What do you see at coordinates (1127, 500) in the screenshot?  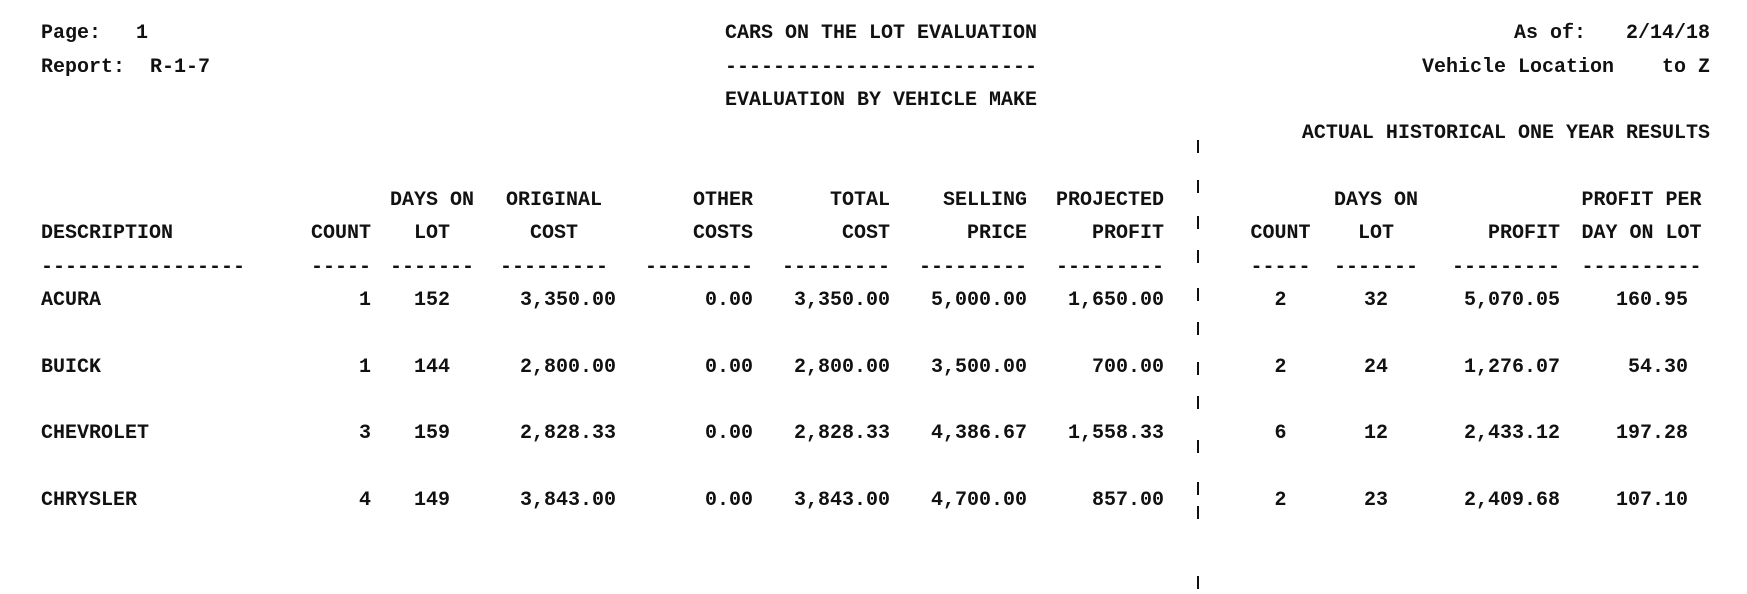 I see `cell-projected-profit: 857.00` at bounding box center [1127, 500].